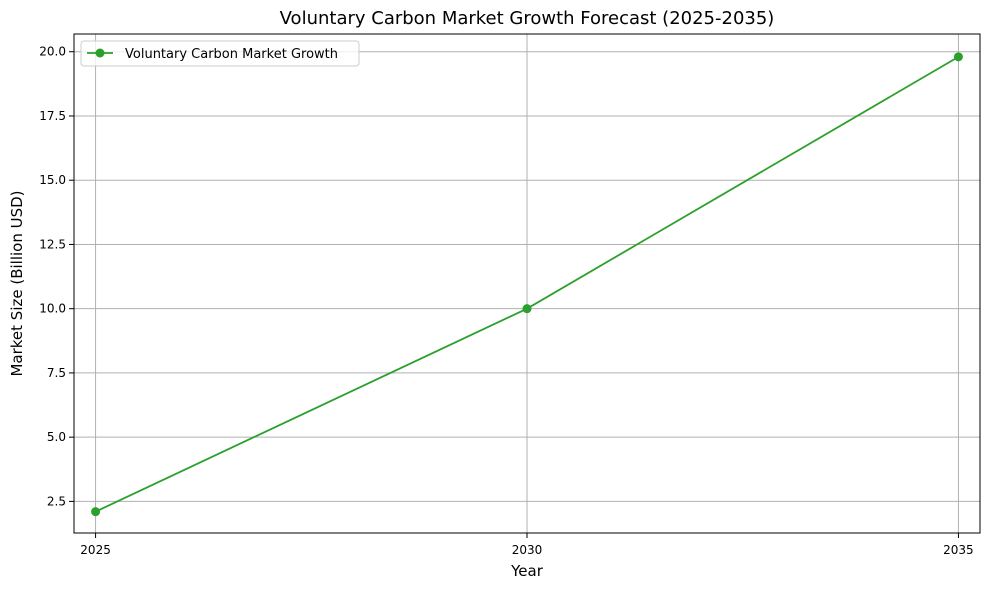 This screenshot has height=590, width=990. What do you see at coordinates (52, 309) in the screenshot?
I see `y-tick-label: 10.0` at bounding box center [52, 309].